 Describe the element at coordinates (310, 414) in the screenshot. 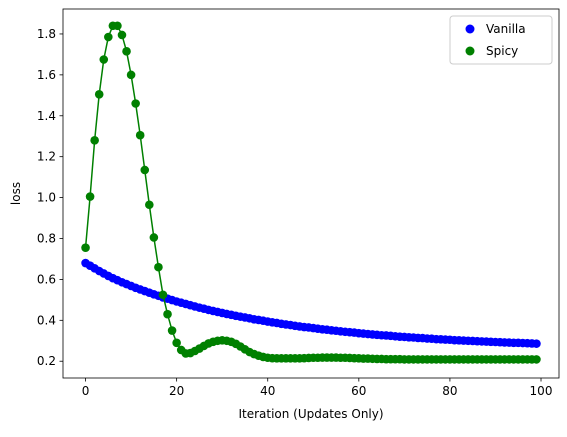

I see `x-axis-label: Iteration (Updates Only)` at that location.